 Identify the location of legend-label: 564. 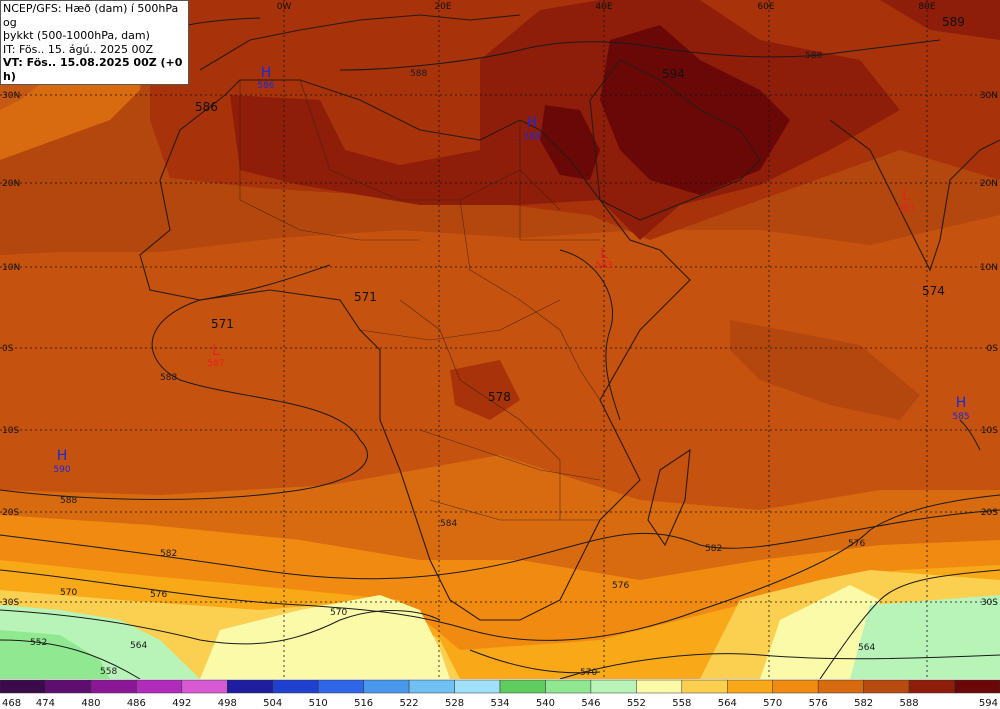
(727, 703).